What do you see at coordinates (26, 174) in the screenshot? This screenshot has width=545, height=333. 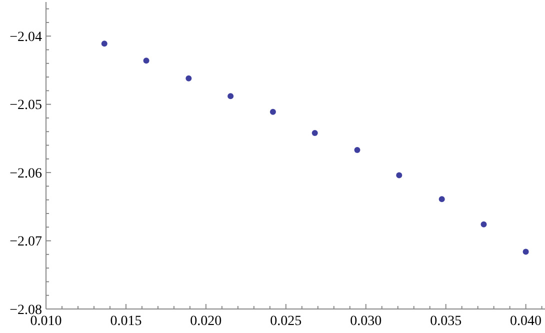 I see `y-tick-label: −2.06` at bounding box center [26, 174].